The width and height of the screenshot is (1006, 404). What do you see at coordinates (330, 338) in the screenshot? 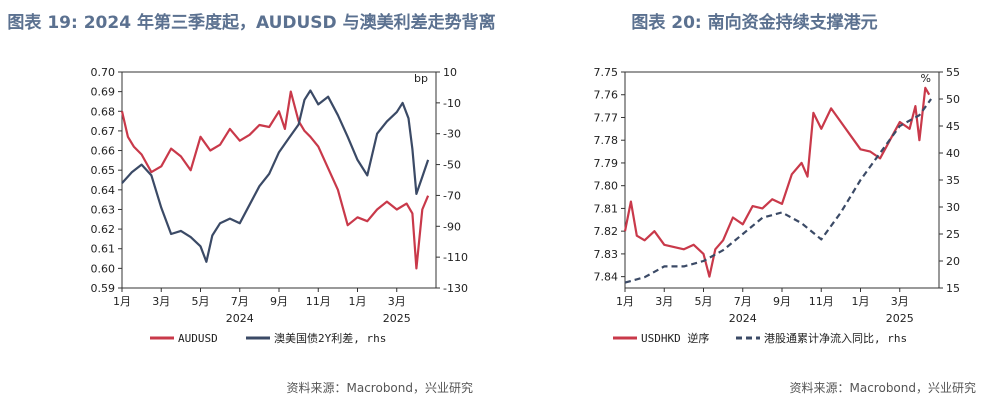
I see `legend-label-1: 澳美国债2Y利差, rhs` at bounding box center [330, 338].